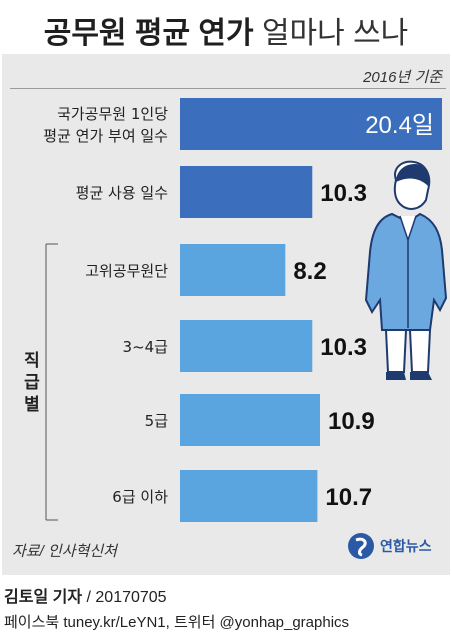 The height and width of the screenshot is (637, 452). I want to click on credit-date: / 20170705, so click(126, 597).